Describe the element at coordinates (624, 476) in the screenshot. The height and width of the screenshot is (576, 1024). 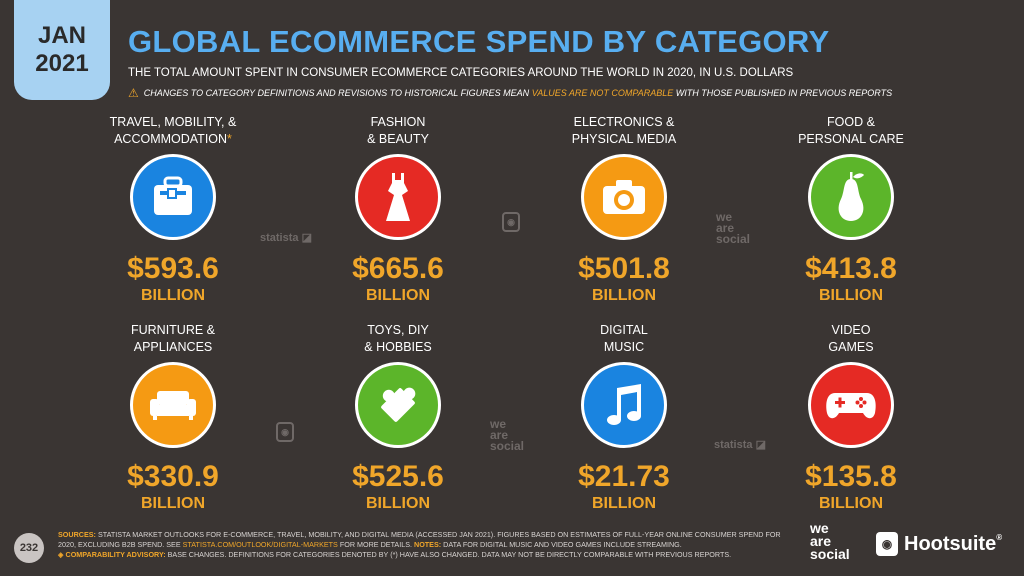
I see `category-value: $21.73` at that location.